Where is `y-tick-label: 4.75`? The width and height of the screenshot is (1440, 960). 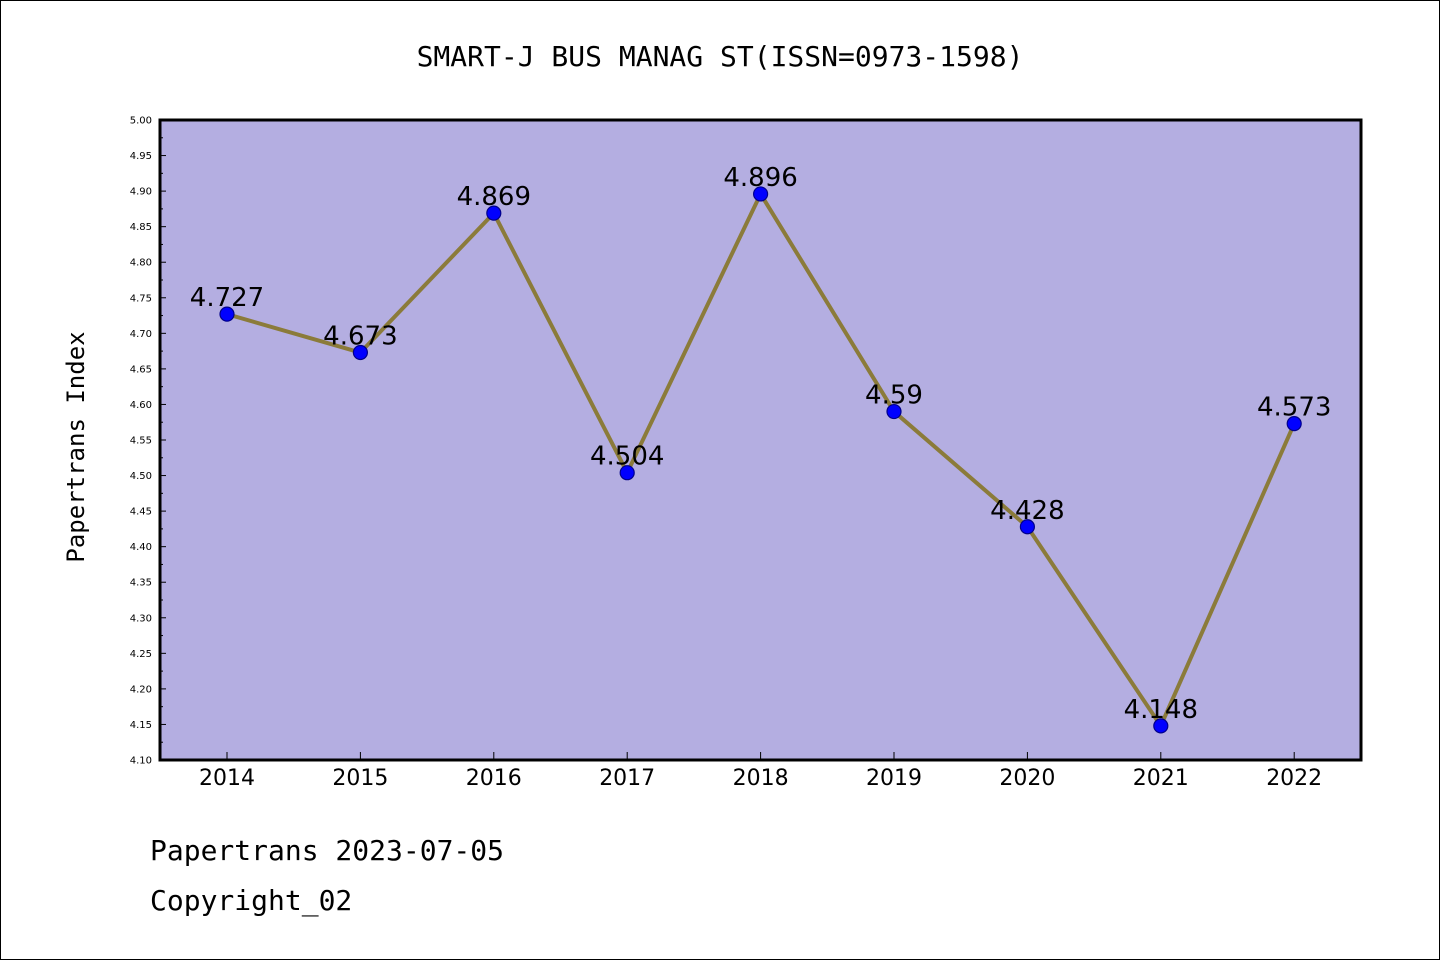
y-tick-label: 4.75 is located at coordinates (141, 298).